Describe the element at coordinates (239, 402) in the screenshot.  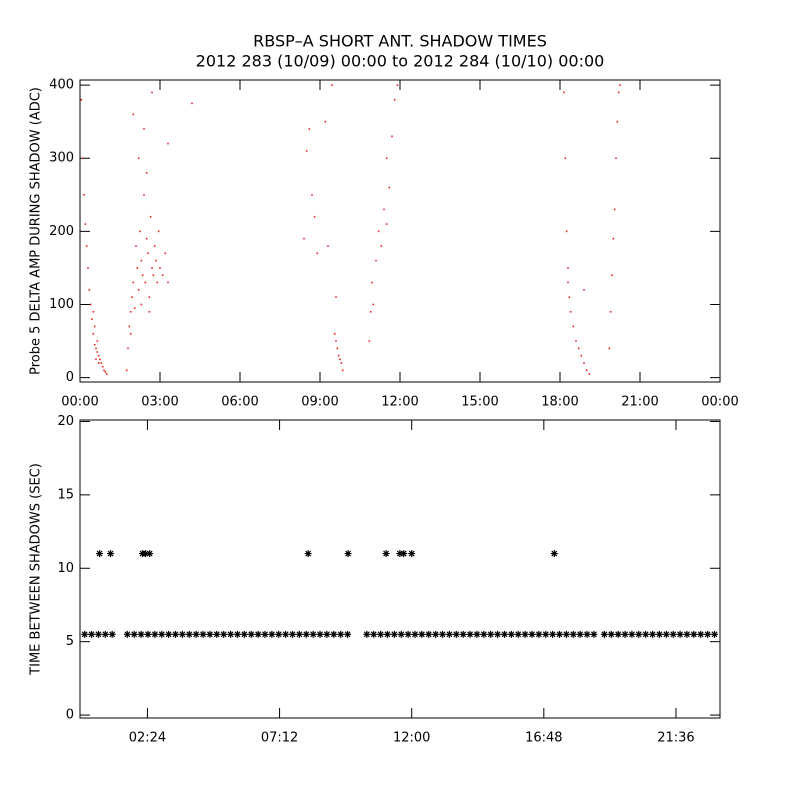
I see `x-tick-label: 06:00` at that location.